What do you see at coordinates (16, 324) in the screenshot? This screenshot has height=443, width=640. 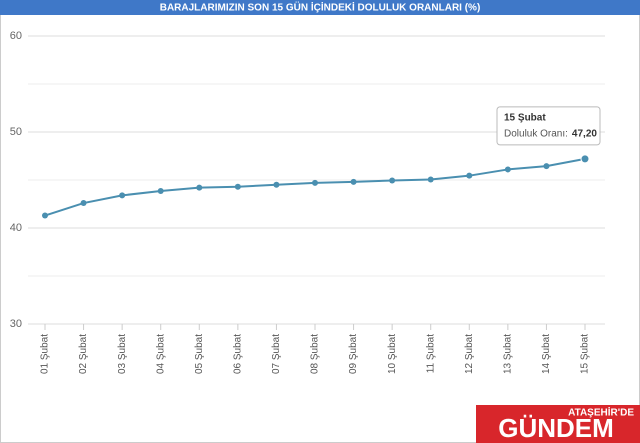 I see `y-tick-label: 30` at bounding box center [16, 324].